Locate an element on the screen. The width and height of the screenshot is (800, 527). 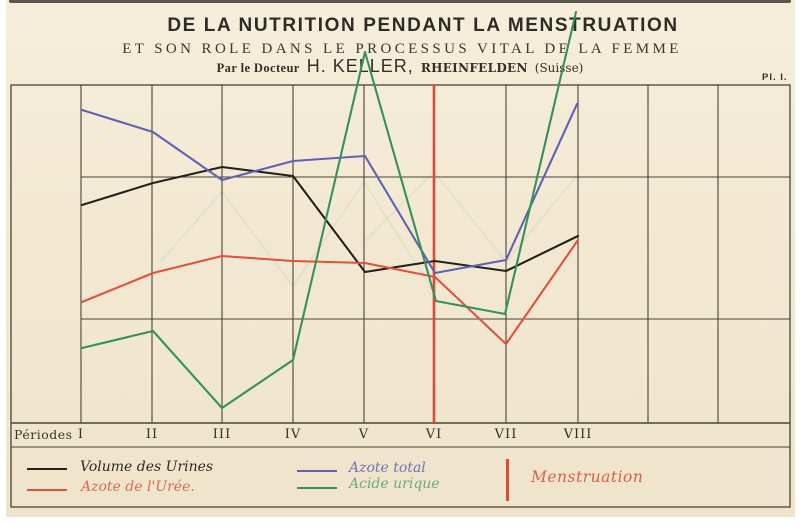
page-top-edge-shadow is located at coordinates (400, 1).